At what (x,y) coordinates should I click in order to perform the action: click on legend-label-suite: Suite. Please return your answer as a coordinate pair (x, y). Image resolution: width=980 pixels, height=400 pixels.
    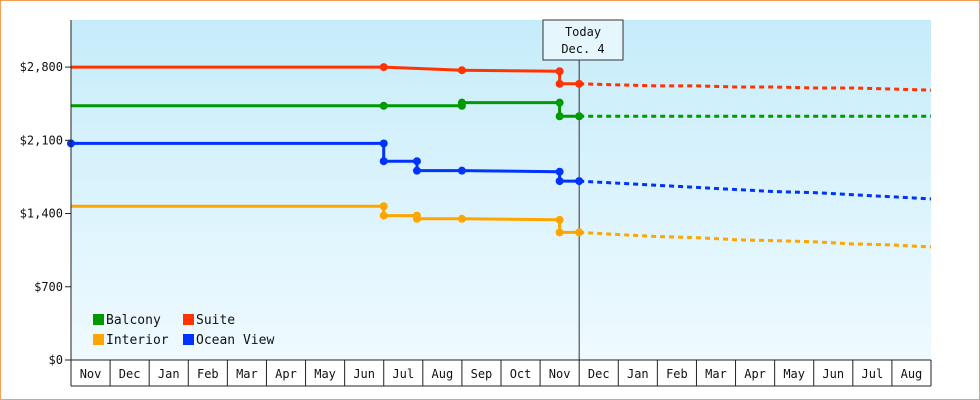
    Looking at the image, I should click on (215, 320).